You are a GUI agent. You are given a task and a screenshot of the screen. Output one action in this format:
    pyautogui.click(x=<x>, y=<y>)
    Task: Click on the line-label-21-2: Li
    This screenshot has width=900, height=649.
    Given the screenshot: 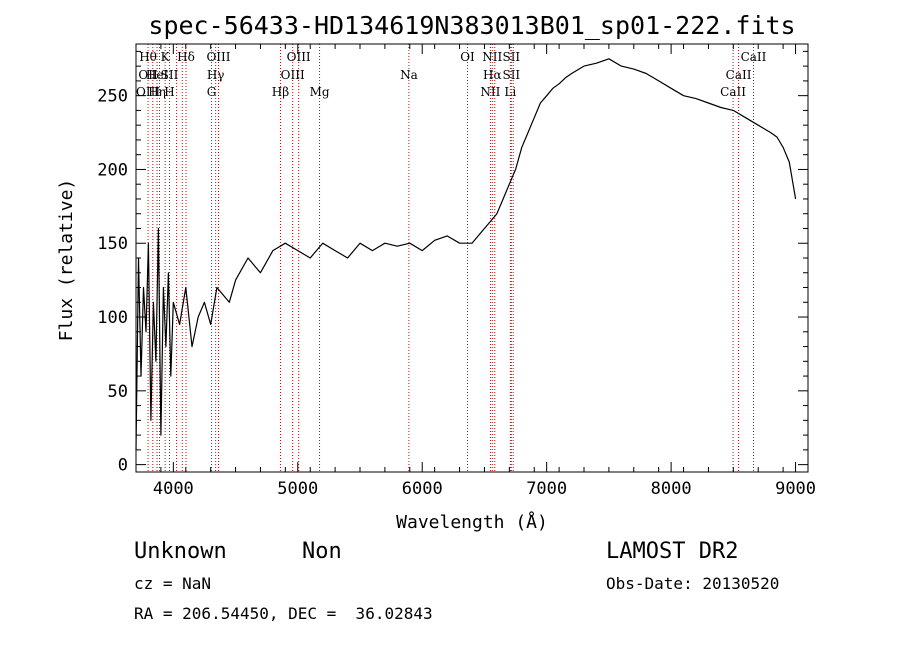 What is the action you would take?
    pyautogui.click(x=510, y=92)
    